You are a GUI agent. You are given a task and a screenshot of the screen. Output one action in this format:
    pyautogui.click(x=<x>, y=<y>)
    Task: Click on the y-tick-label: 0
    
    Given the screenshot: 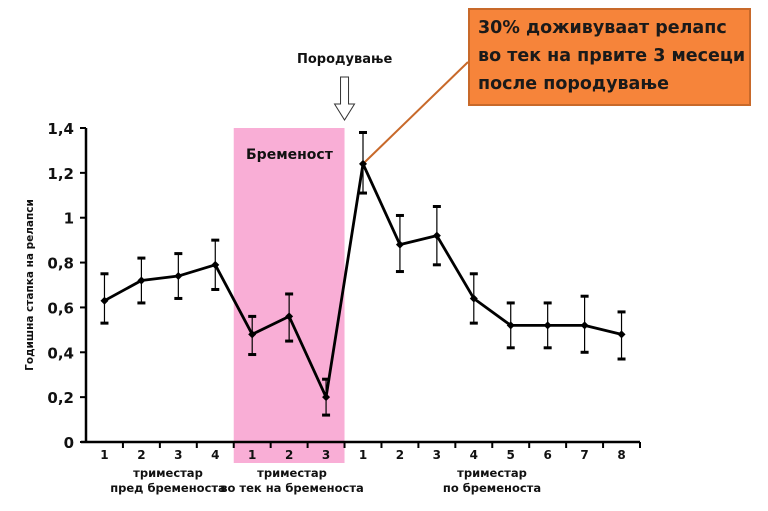 What is the action you would take?
    pyautogui.click(x=69, y=443)
    